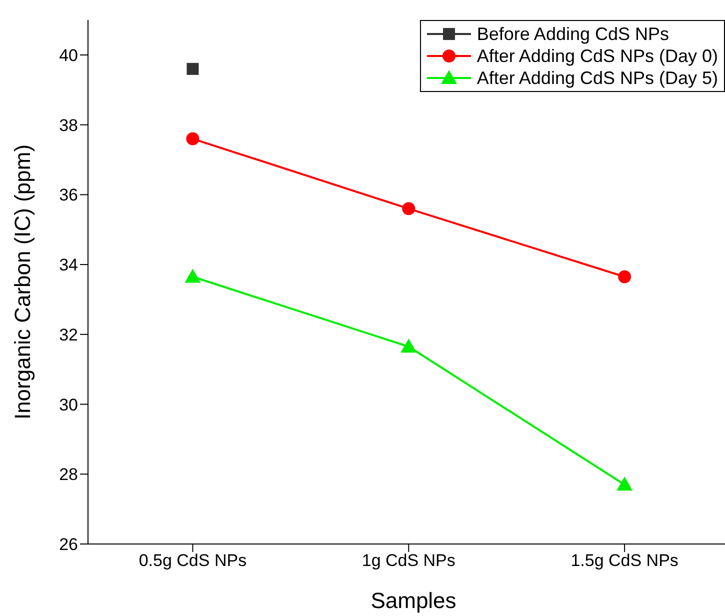 The image size is (725, 616). I want to click on legend-label: After Adding CdS NPs (Day 5), so click(597, 78).